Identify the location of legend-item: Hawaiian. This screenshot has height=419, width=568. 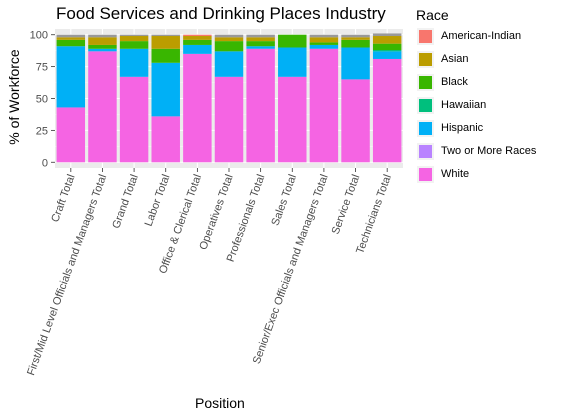
(451, 105).